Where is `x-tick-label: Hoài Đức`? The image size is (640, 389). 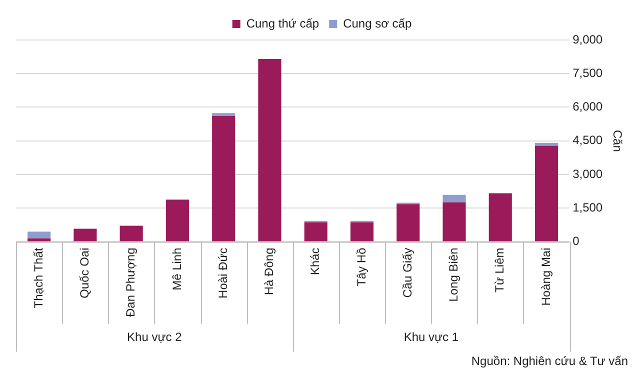 x-tick-label: Hoài Đức is located at coordinates (223, 273).